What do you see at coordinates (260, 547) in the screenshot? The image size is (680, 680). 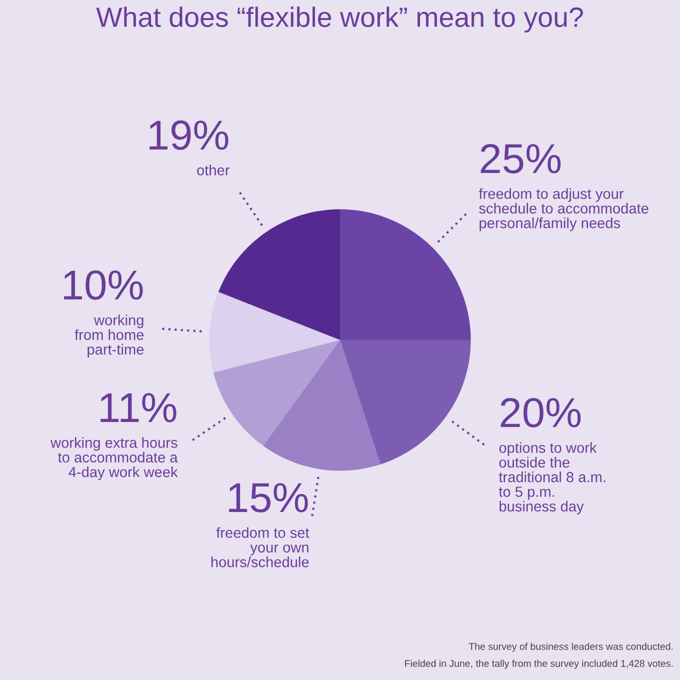 I see `slice-label: freedom to set your own hours/schedule` at bounding box center [260, 547].